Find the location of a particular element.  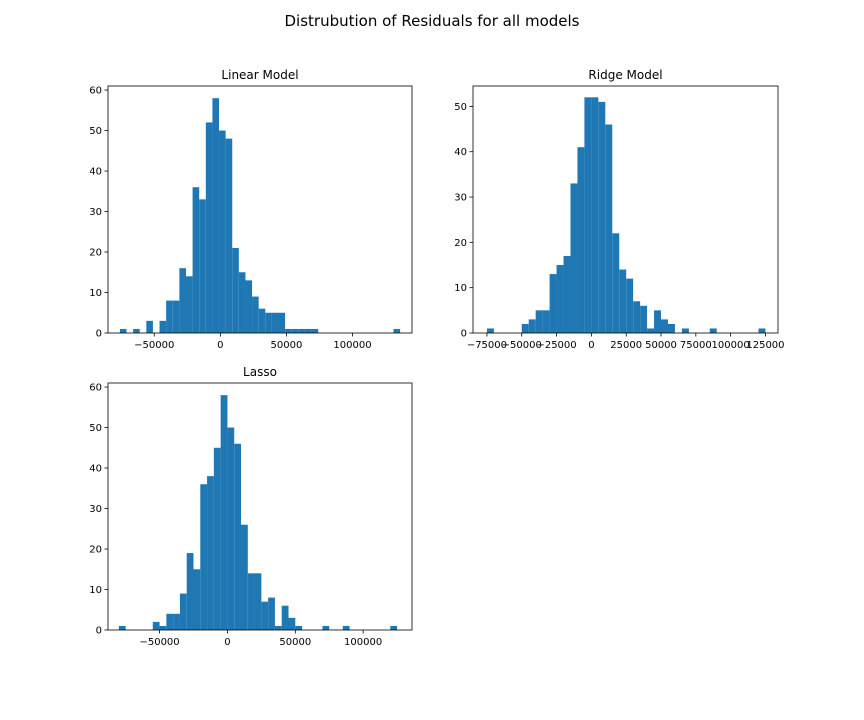

y-tick-label: 60 is located at coordinates (95, 388).